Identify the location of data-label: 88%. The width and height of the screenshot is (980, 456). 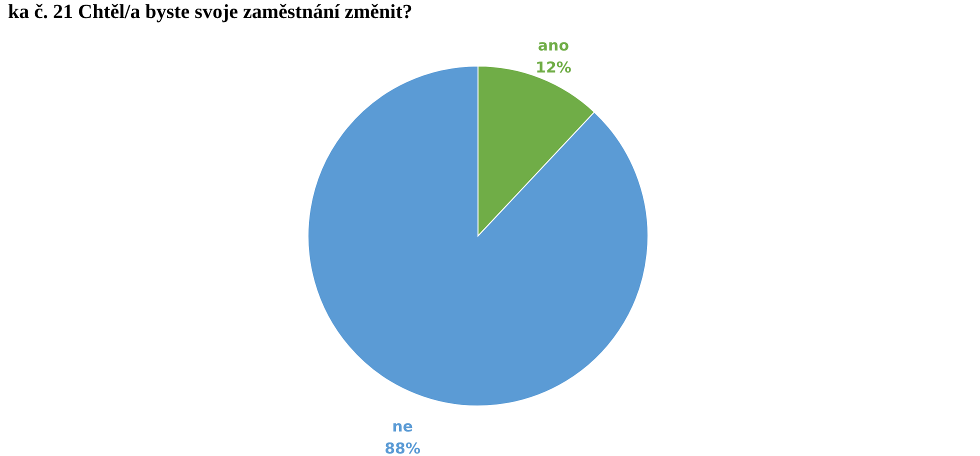
(402, 448).